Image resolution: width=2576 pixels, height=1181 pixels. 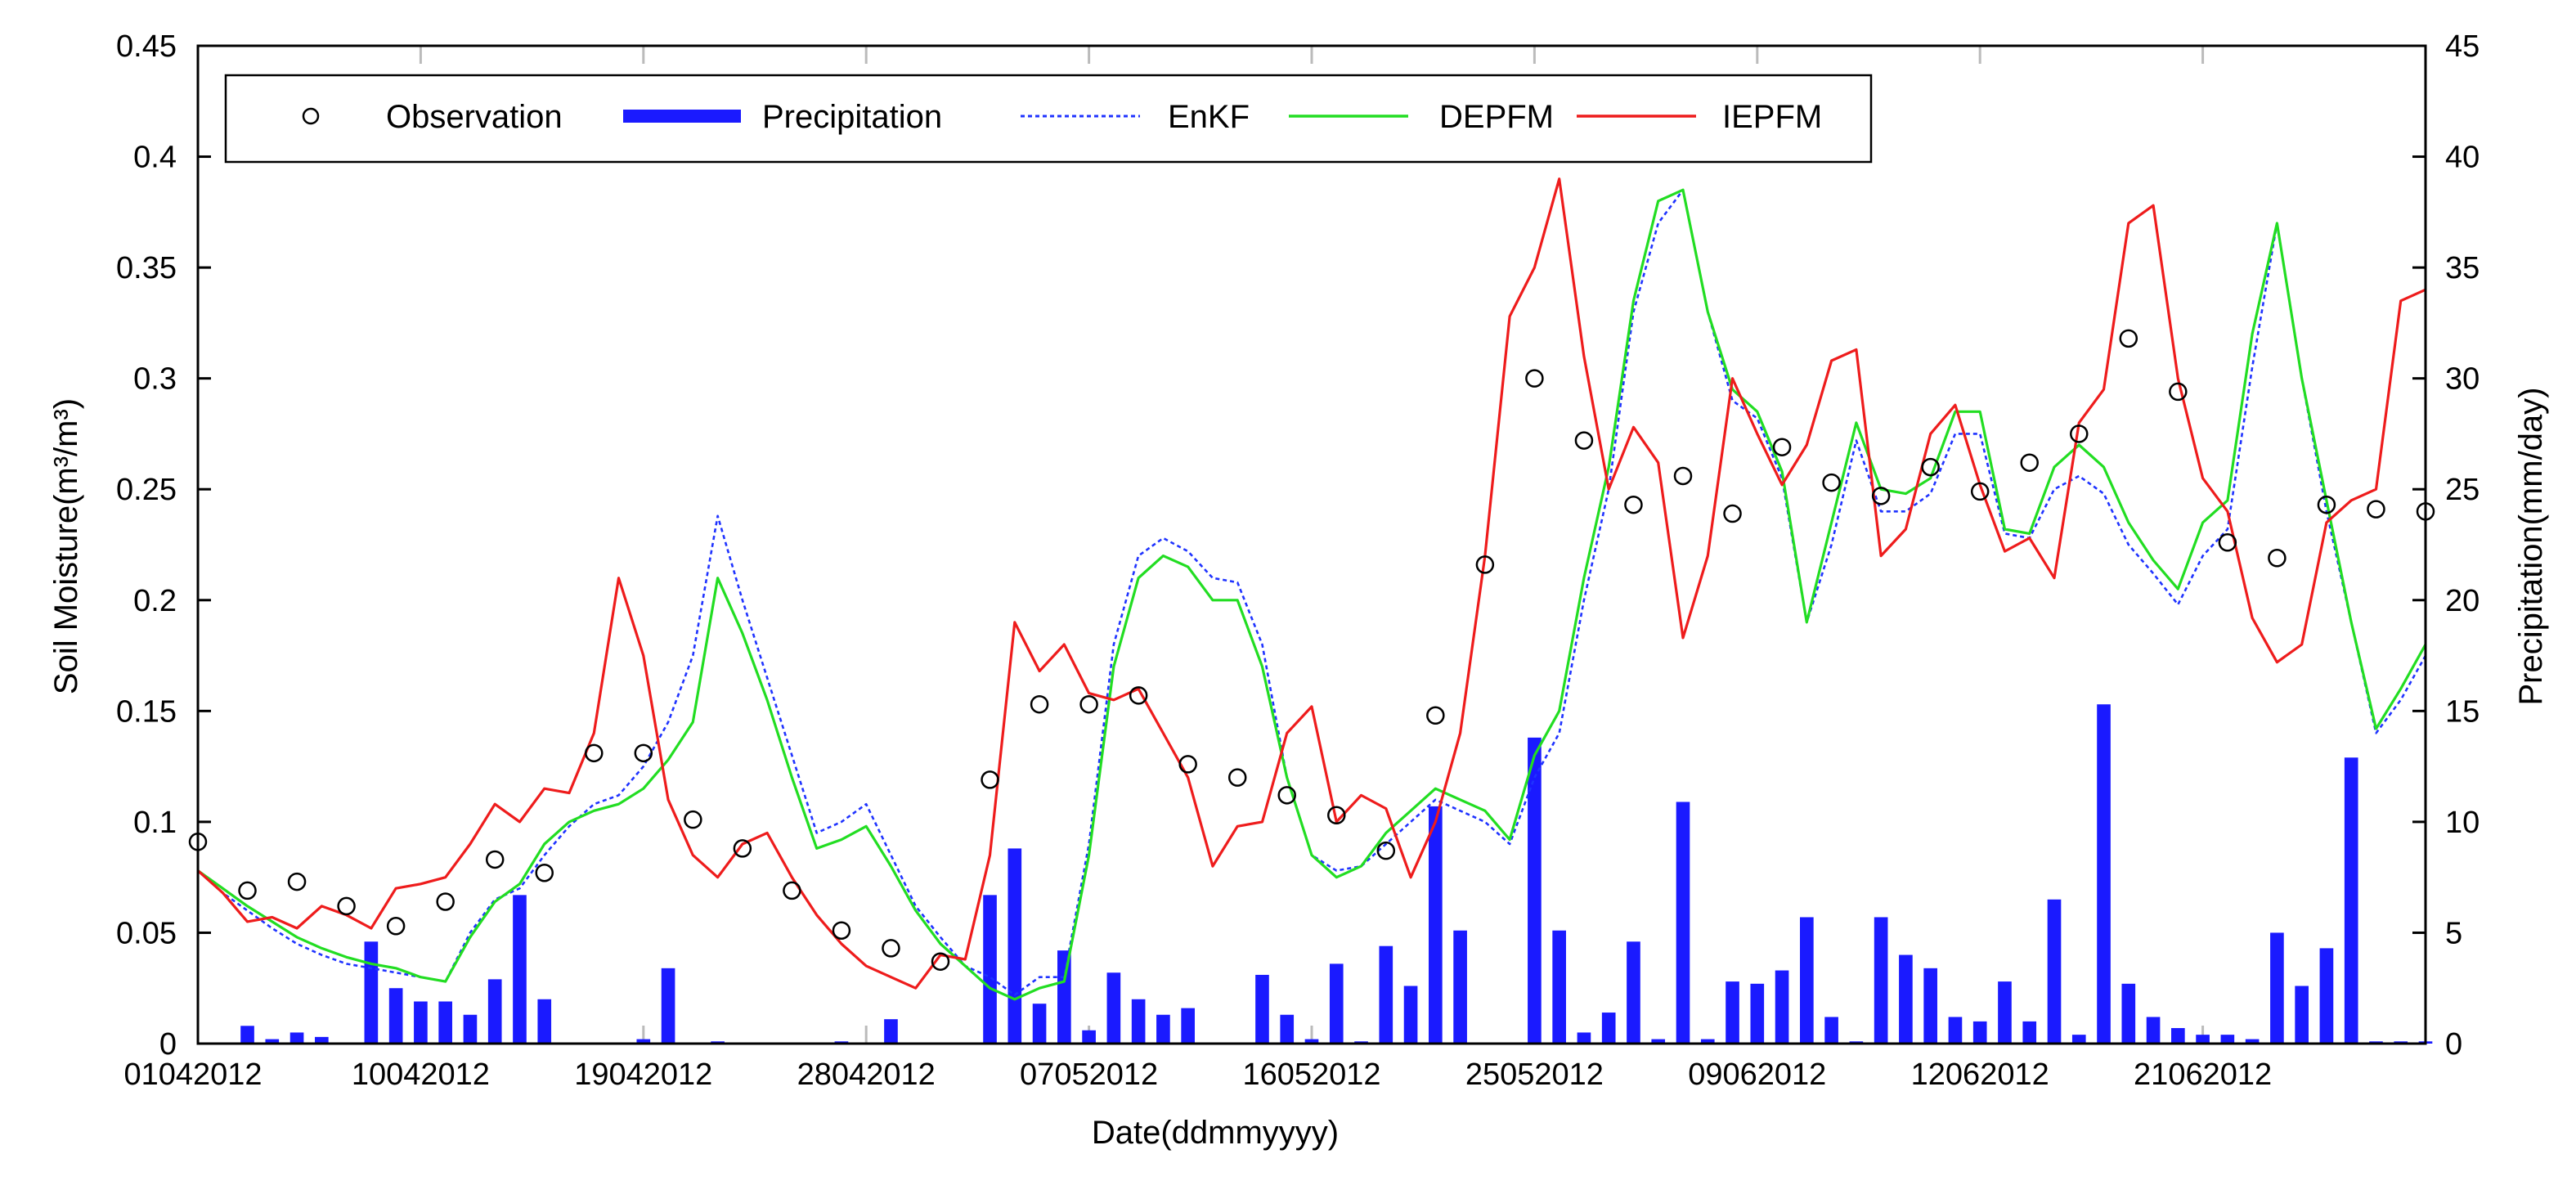 I want to click on left-tick-label: 0.4, so click(x=155, y=158).